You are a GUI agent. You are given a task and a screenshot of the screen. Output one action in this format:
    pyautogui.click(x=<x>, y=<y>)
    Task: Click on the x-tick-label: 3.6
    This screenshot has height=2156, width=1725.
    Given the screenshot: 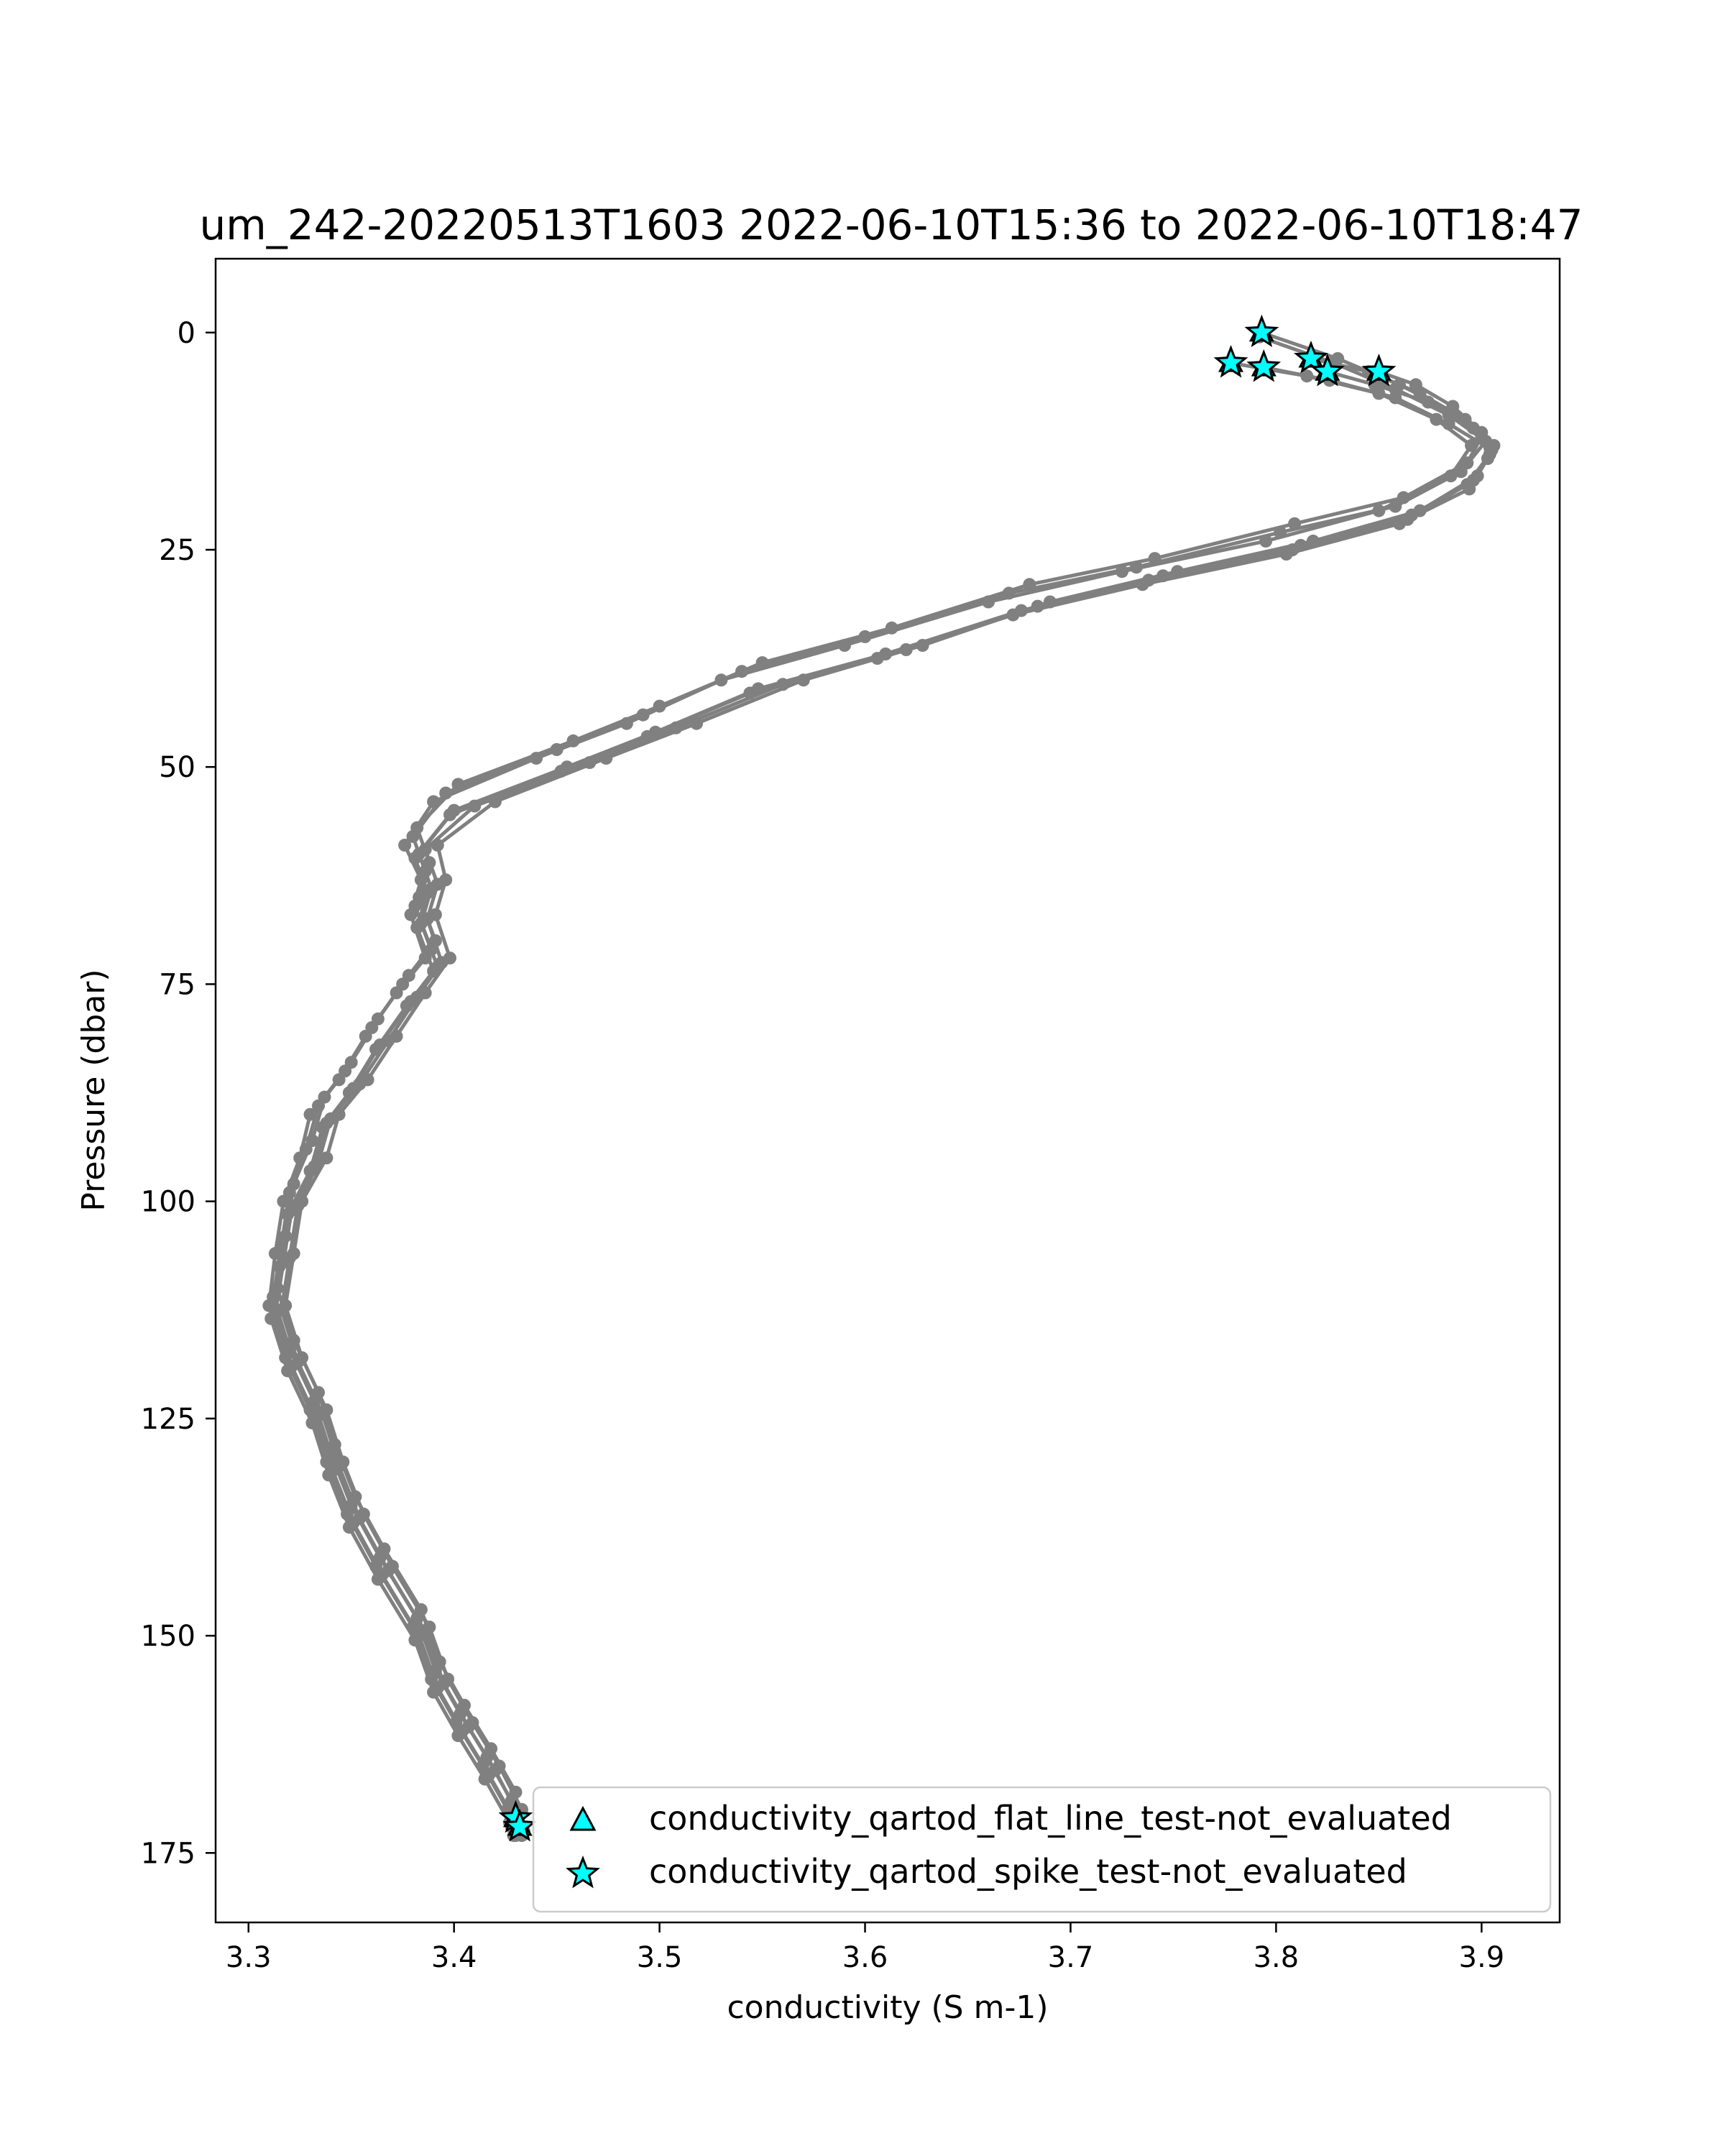 What is the action you would take?
    pyautogui.click(x=865, y=1958)
    